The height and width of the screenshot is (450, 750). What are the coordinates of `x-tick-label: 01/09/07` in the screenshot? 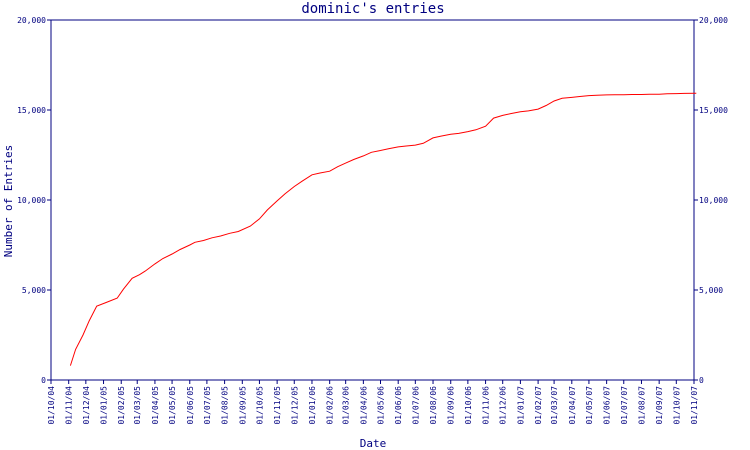 It's located at (659, 405).